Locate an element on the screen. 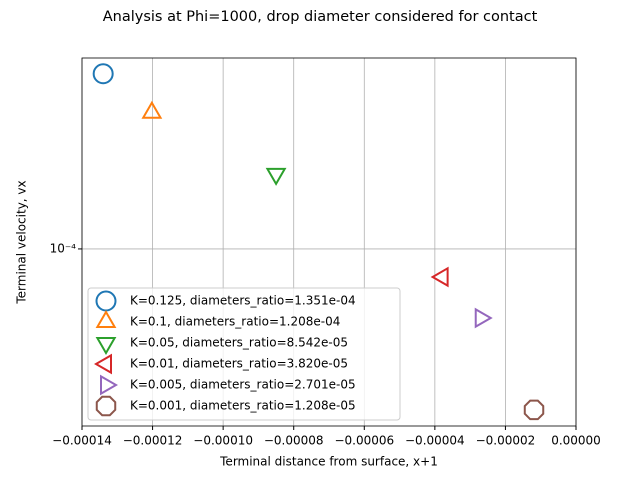 The image size is (640, 484). x-tick-label: −0.00006 is located at coordinates (364, 441).